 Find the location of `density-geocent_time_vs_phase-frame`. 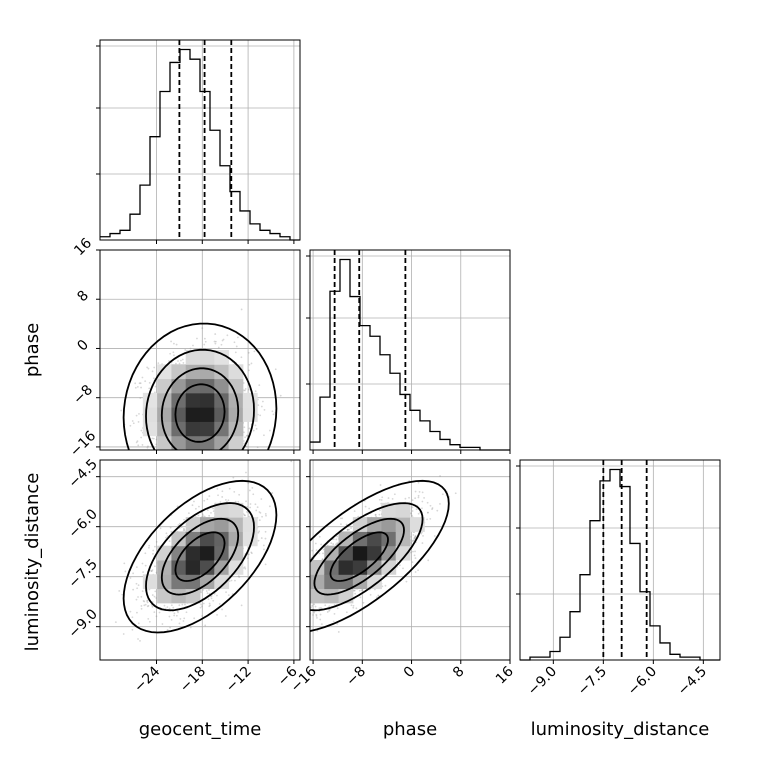

density-geocent_time_vs_phase-frame is located at coordinates (200, 350).